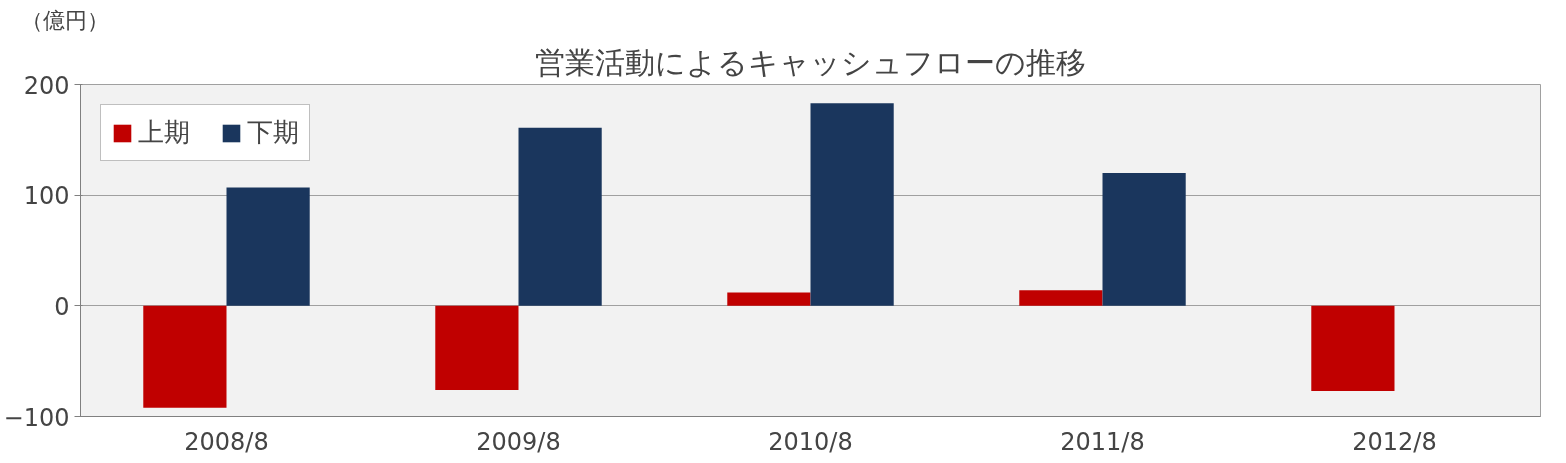 The height and width of the screenshot is (463, 1566). What do you see at coordinates (36, 417) in the screenshot?
I see `y-tick-label: −100` at bounding box center [36, 417].